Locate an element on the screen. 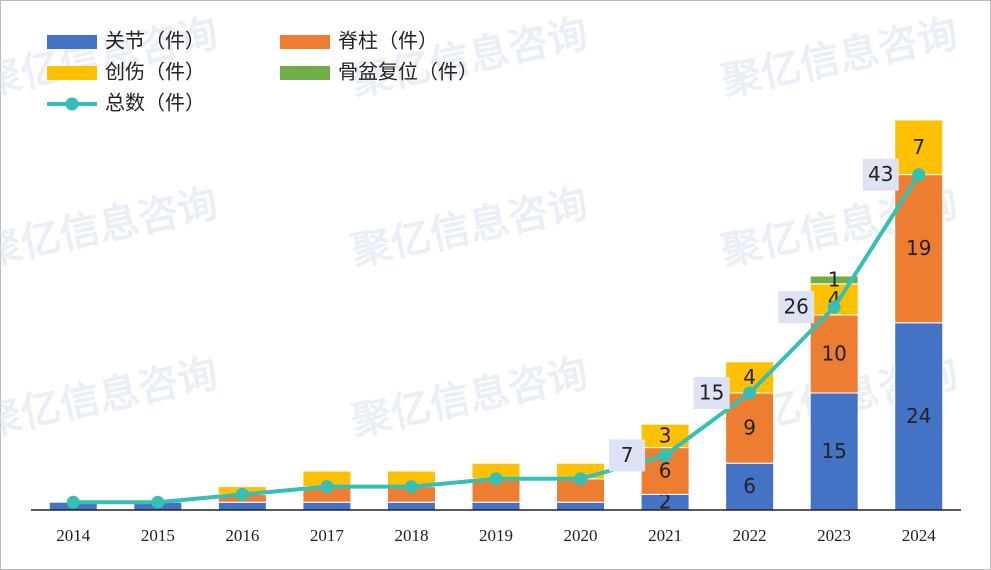 This screenshot has width=991, height=570. total-label: 7 is located at coordinates (627, 455).